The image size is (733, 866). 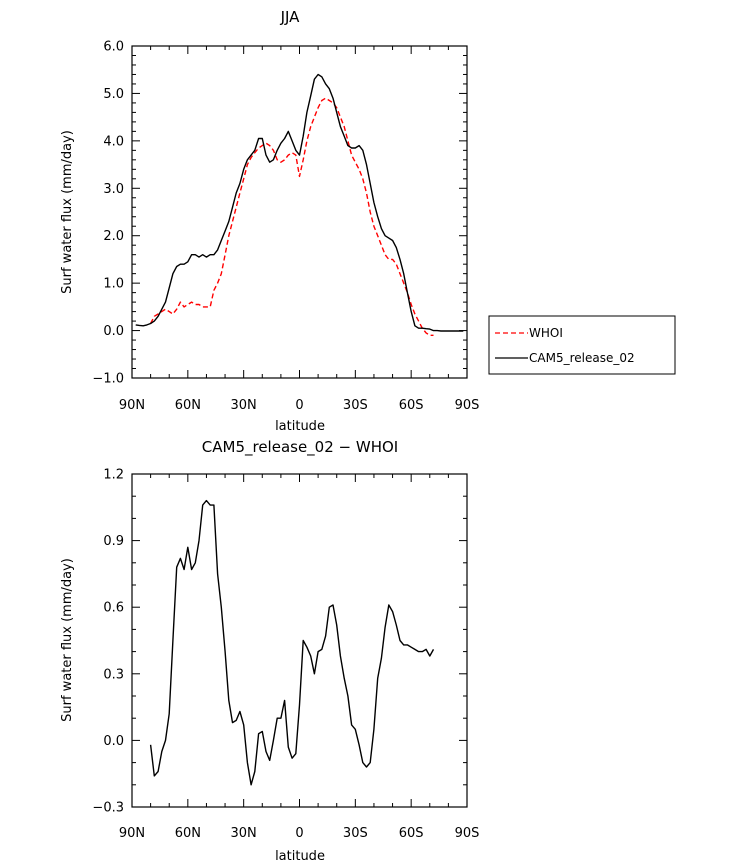 I want to click on series-line-difference, so click(x=292, y=642).